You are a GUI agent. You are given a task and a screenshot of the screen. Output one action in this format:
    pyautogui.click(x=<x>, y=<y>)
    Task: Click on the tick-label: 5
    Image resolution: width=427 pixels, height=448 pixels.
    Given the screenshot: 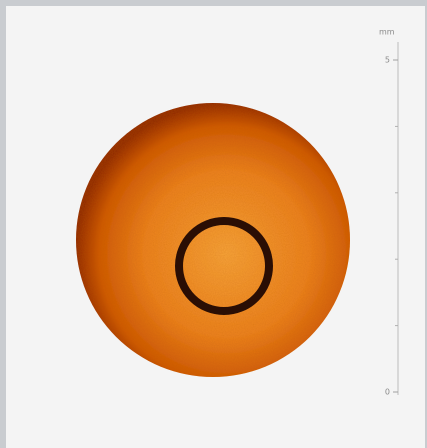 What is the action you would take?
    pyautogui.click(x=387, y=60)
    